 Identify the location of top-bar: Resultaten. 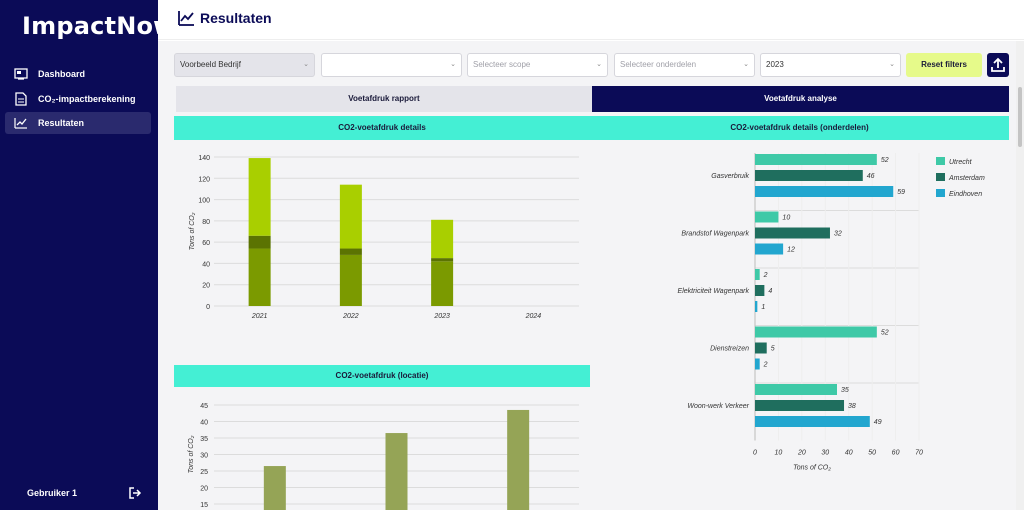
(591, 20).